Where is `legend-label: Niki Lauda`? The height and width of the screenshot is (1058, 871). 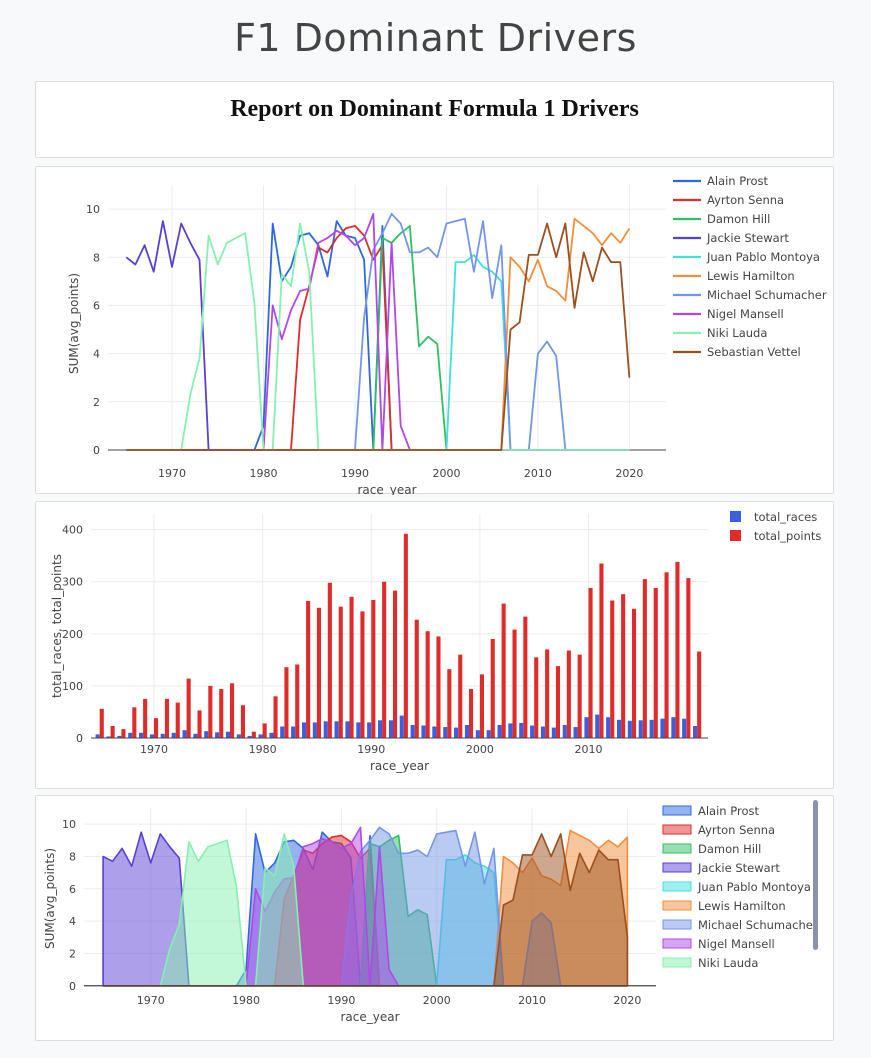 legend-label: Niki Lauda is located at coordinates (728, 963).